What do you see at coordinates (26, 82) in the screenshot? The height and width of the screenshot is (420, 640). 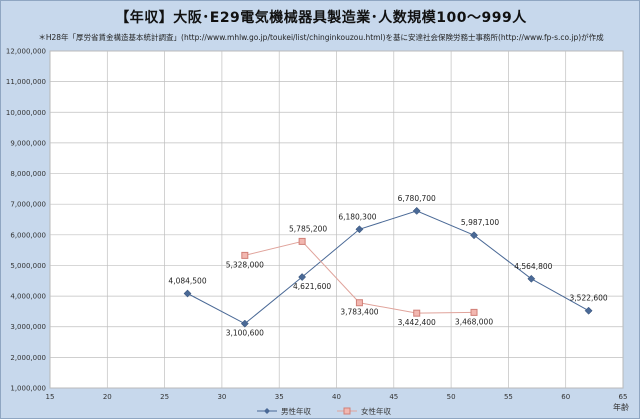 I see `y-tick-label: 11,000,000` at bounding box center [26, 82].